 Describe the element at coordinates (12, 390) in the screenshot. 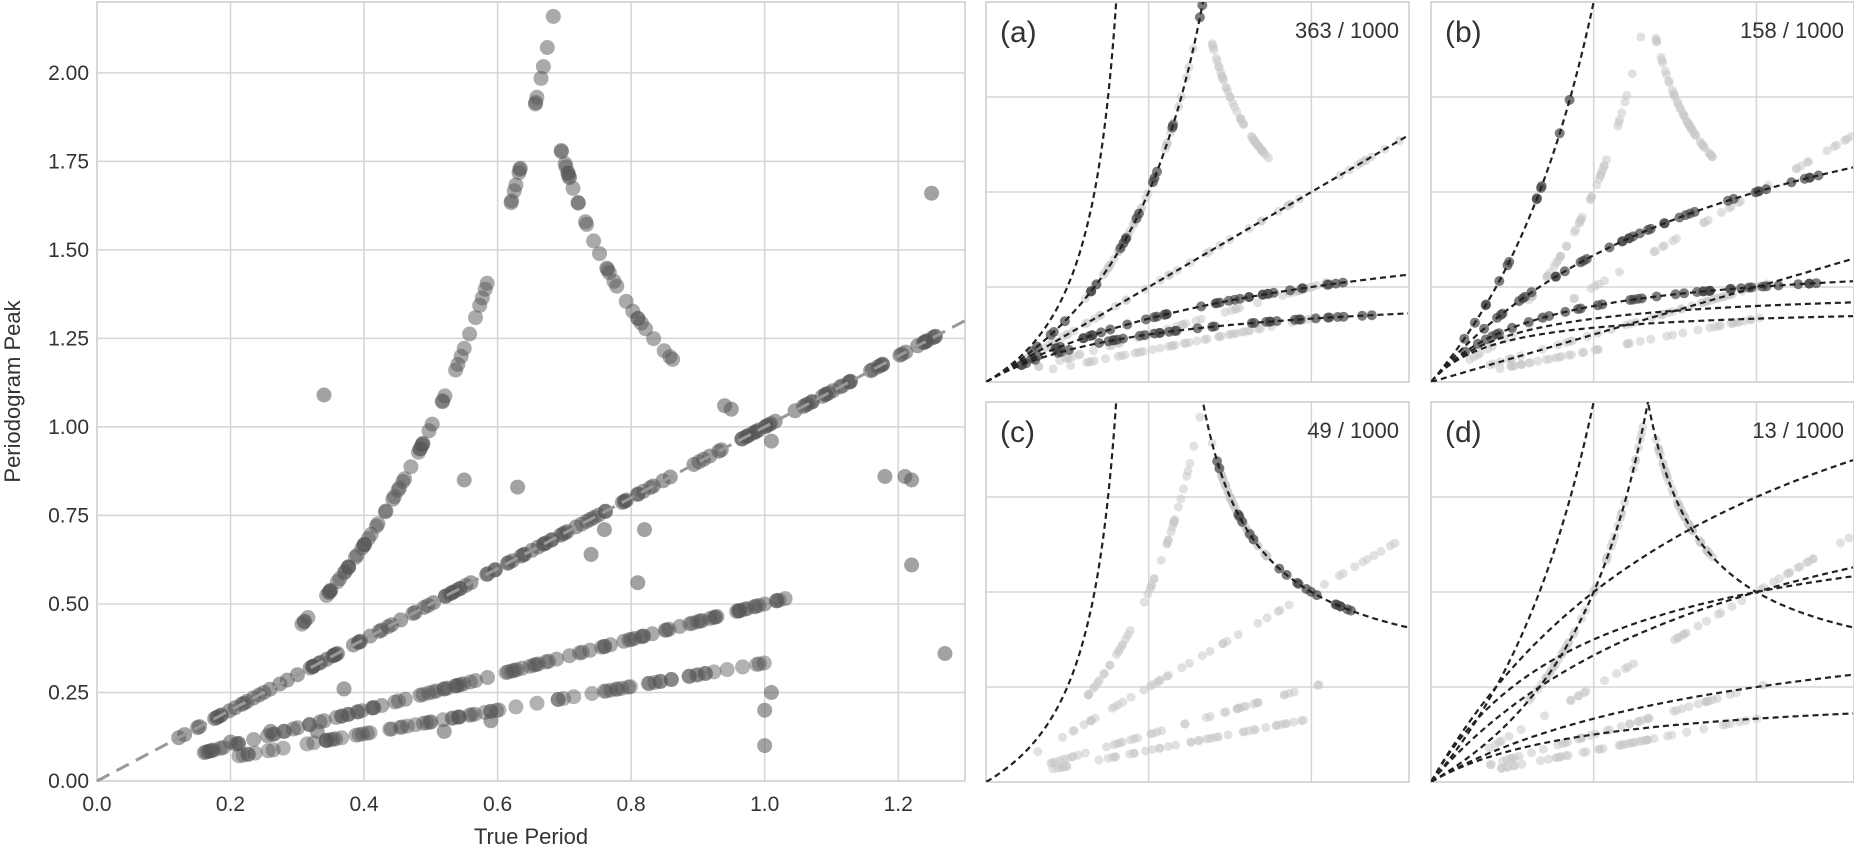

I see `y-axis-label: Periodogram Peak` at that location.